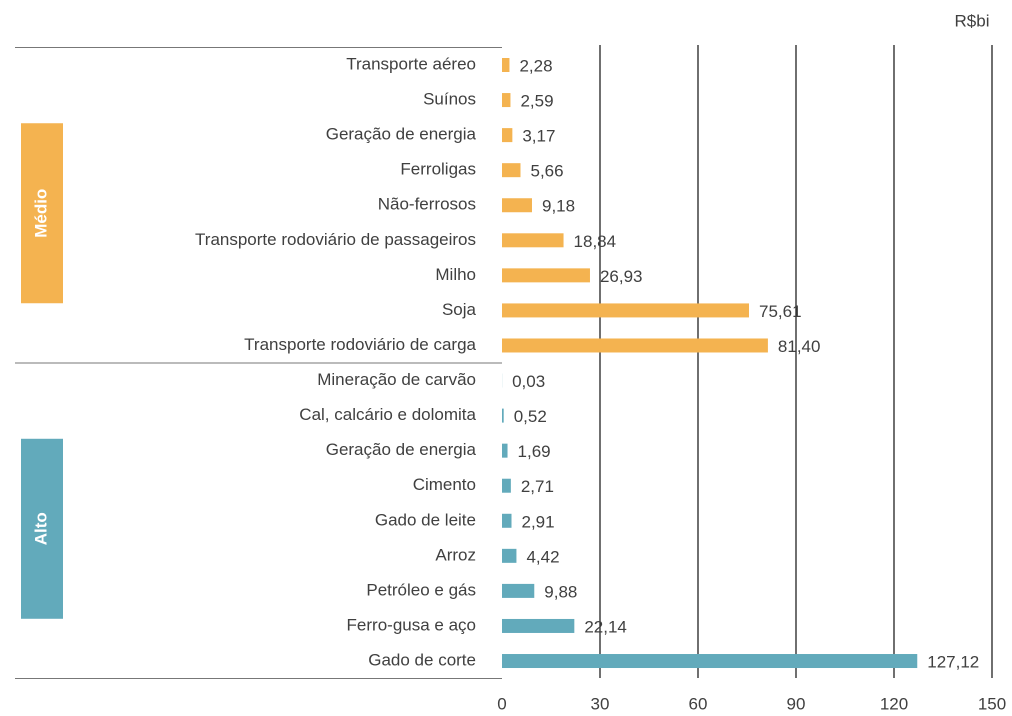 This screenshot has width=1012, height=716. What do you see at coordinates (799, 346) in the screenshot?
I see `value-label: 81,40` at bounding box center [799, 346].